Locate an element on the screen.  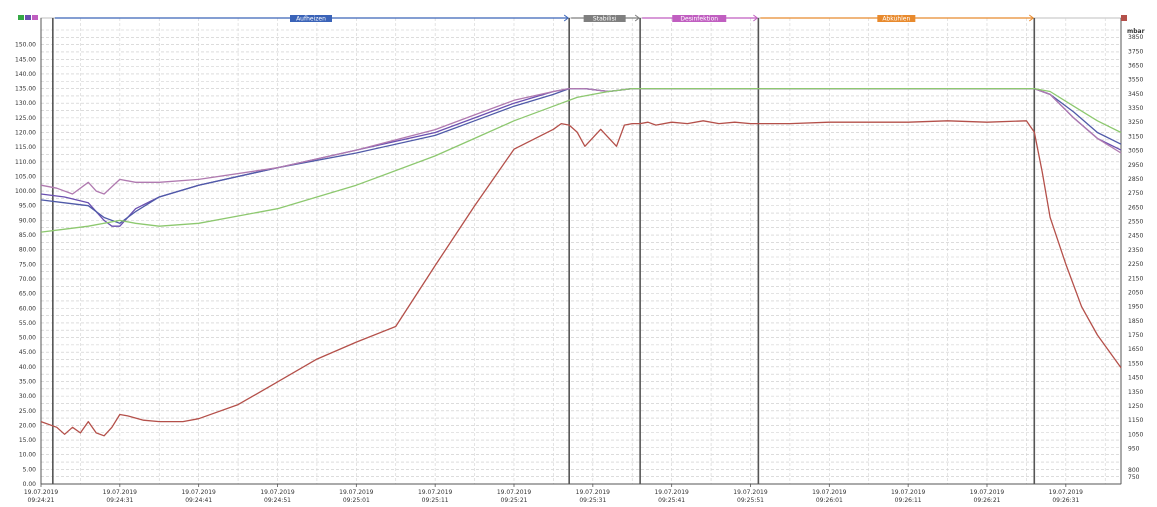
legend-markers is located at coordinates (572, 18).